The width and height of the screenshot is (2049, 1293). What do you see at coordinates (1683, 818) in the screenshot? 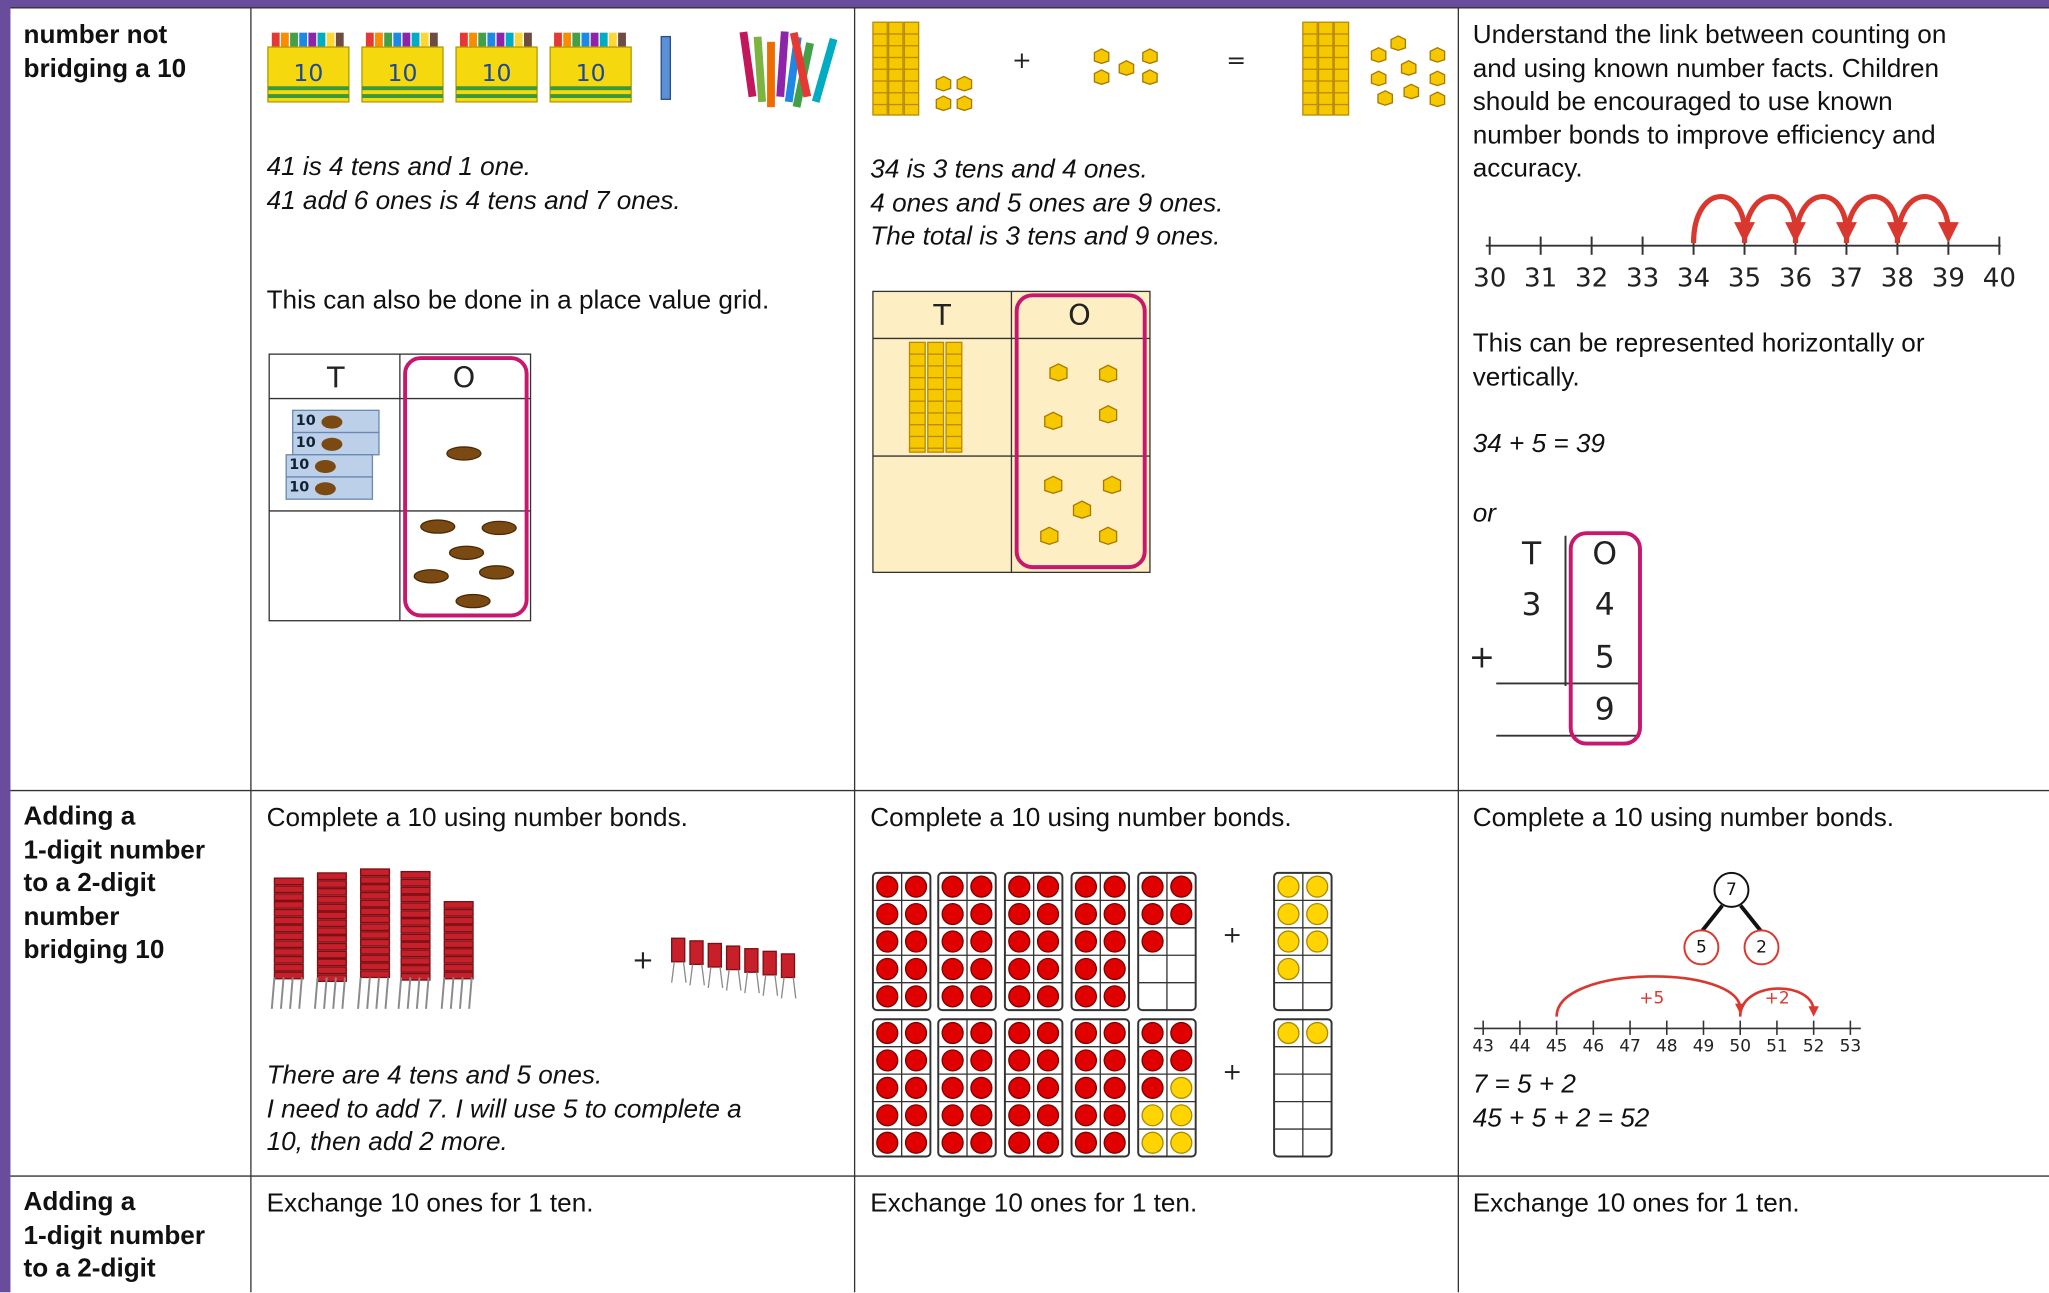
I see `cell-text: Complete a 10 using number bonds.` at bounding box center [1683, 818].